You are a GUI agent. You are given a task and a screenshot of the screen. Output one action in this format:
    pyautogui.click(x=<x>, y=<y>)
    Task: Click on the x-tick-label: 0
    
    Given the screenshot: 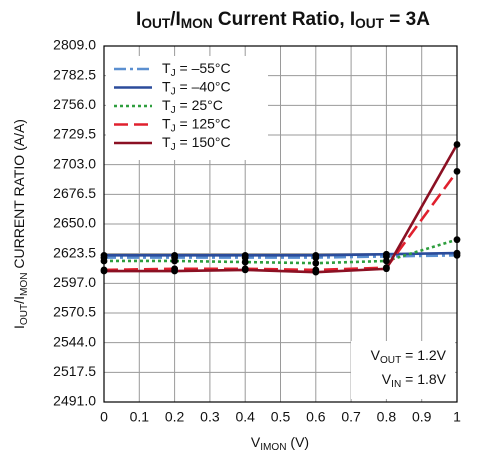 What is the action you would take?
    pyautogui.click(x=104, y=417)
    